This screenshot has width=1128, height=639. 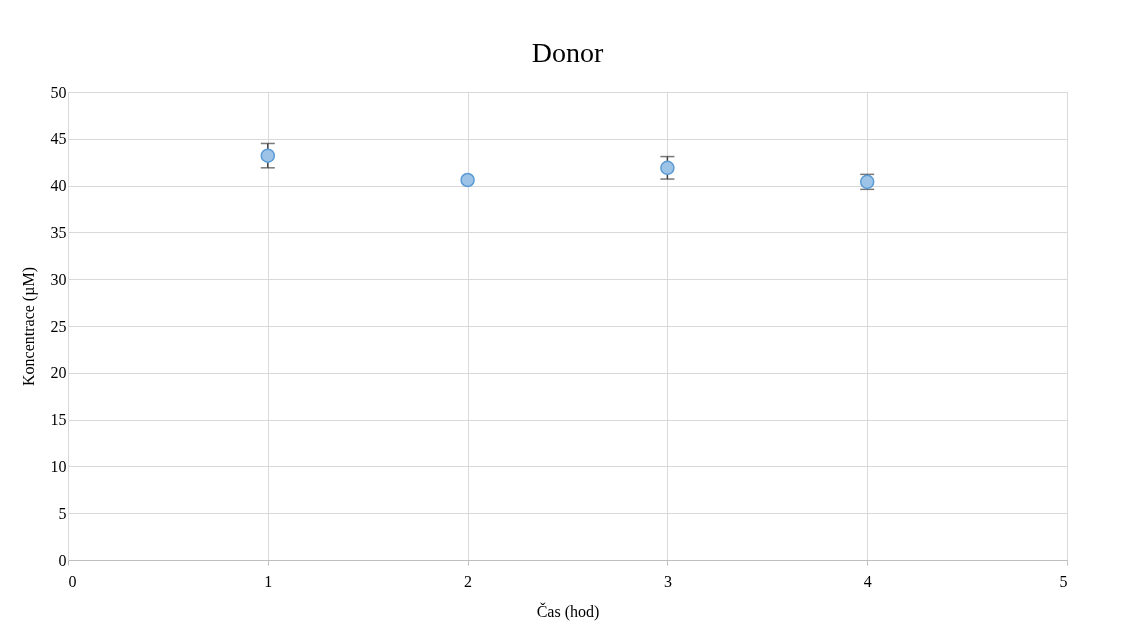 What do you see at coordinates (62, 513) in the screenshot?
I see `y-tick-label: 5` at bounding box center [62, 513].